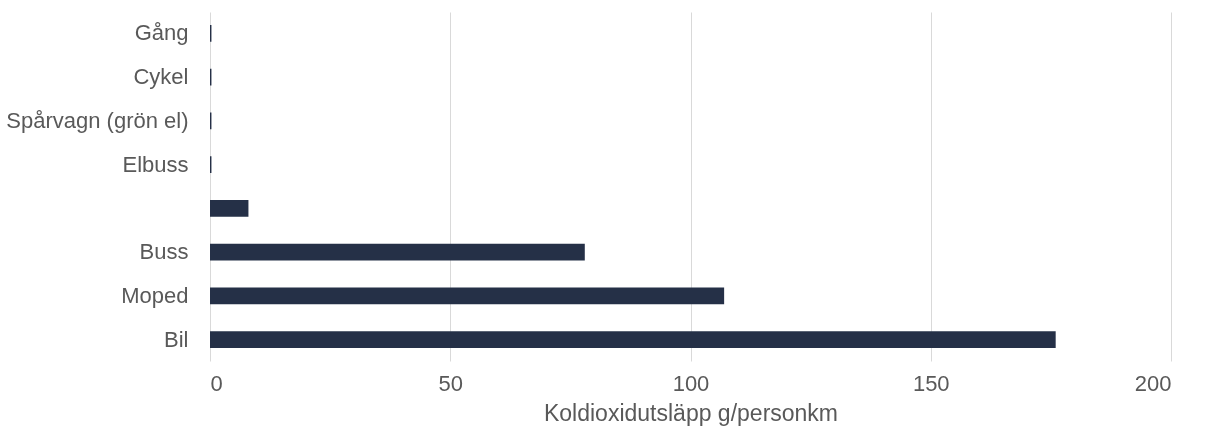  I want to click on y-tick-label: Spårvagn (grön el), so click(97, 120).